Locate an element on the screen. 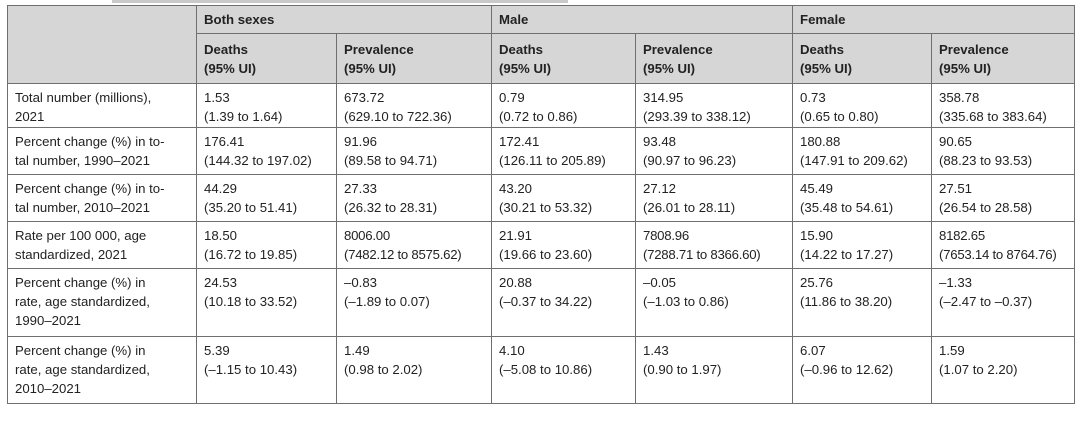 The height and width of the screenshot is (432, 1080). table-cell: 25.76 (11.86 to 38.20) is located at coordinates (862, 302).